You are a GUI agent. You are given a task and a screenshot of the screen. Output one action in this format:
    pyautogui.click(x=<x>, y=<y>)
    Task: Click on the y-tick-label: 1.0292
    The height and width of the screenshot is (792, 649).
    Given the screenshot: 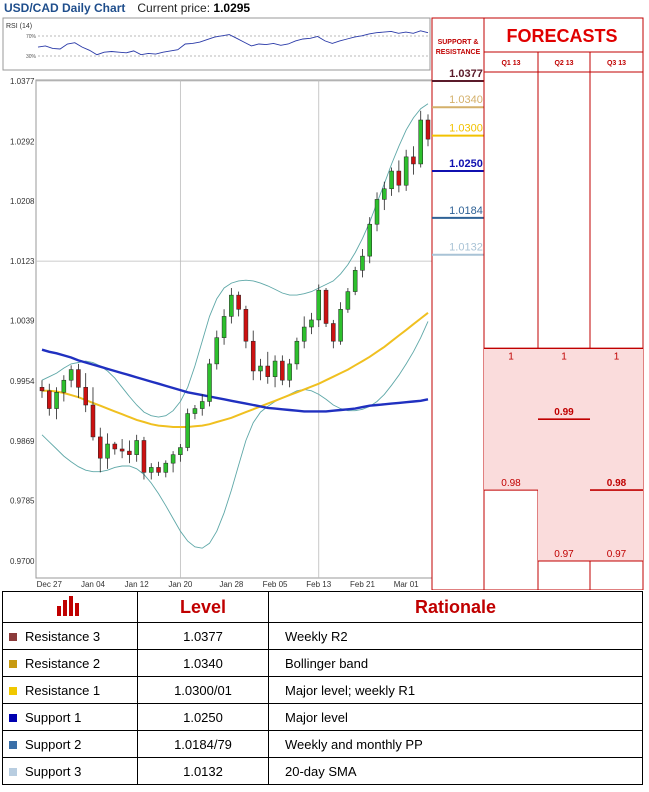 What is the action you would take?
    pyautogui.click(x=22, y=141)
    